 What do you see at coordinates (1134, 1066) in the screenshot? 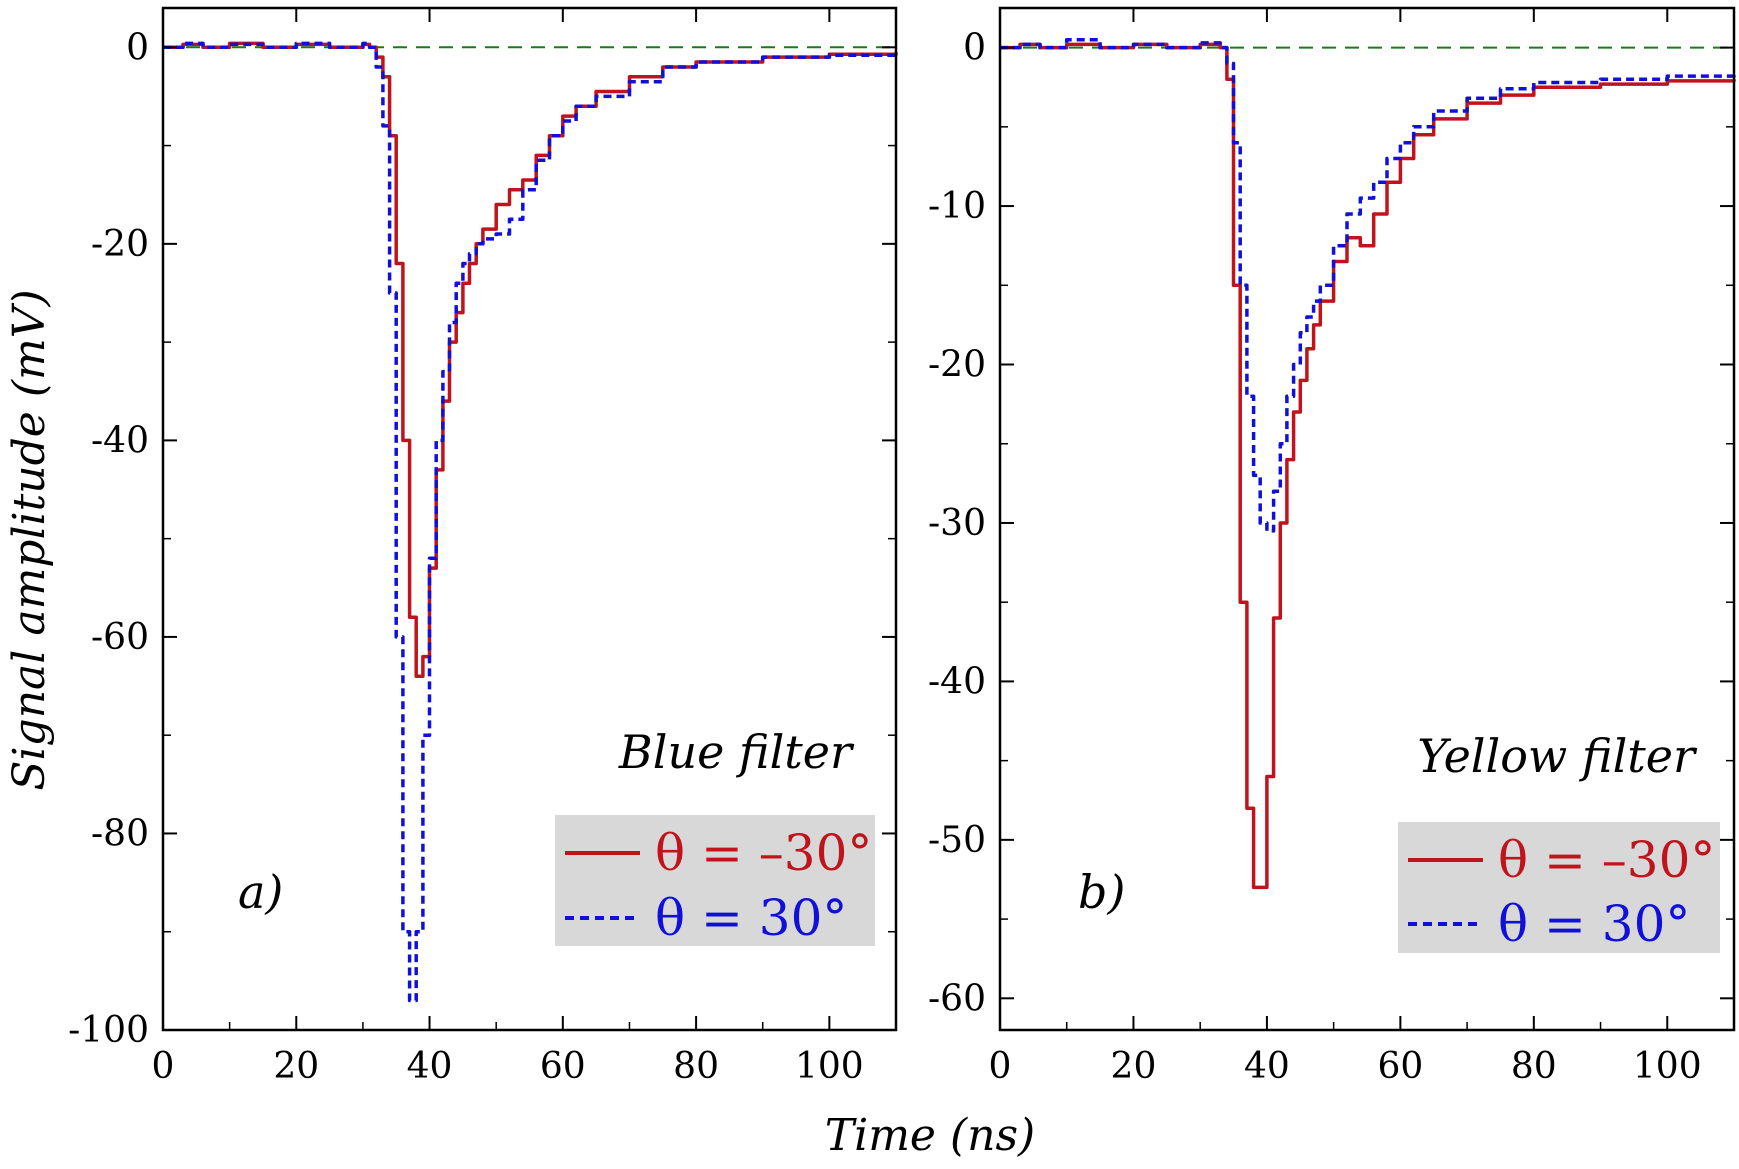
I see `panel-b-x-tick-label: 20` at bounding box center [1134, 1066].